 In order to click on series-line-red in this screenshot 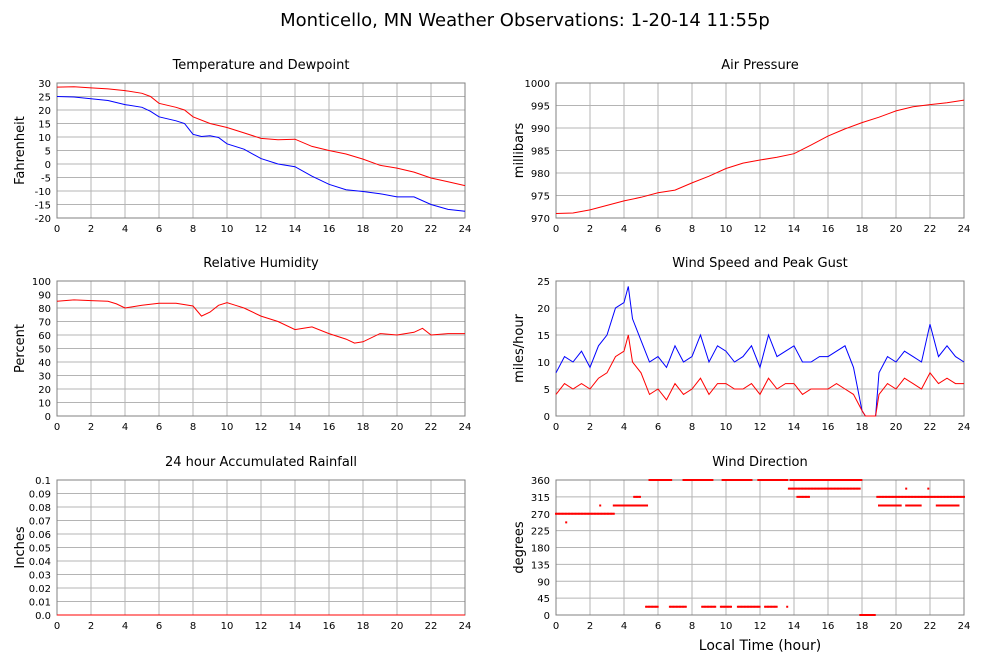, I will do `click(261, 136)`.